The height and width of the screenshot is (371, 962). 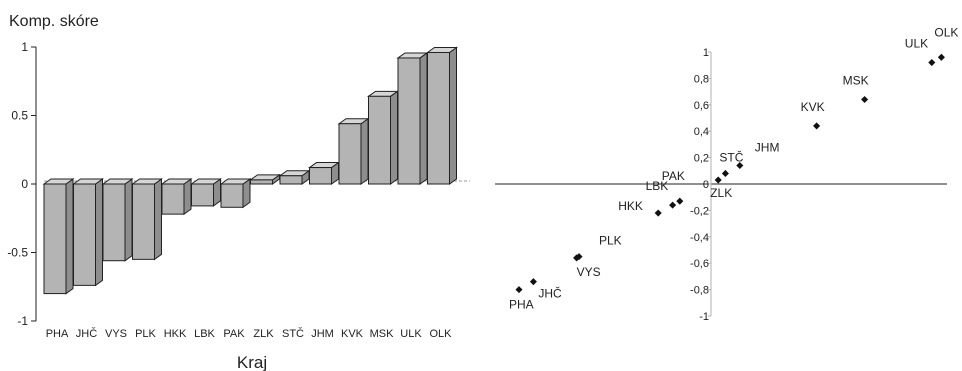 What do you see at coordinates (757, 155) in the screenshot?
I see `scatter-point: JHM` at bounding box center [757, 155].